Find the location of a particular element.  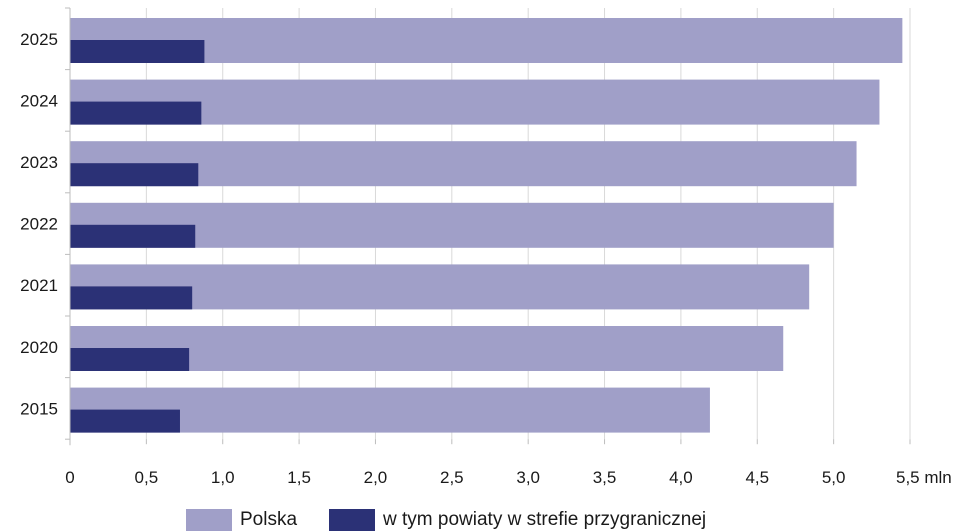

legend-item-polska: Polska is located at coordinates (241, 520).